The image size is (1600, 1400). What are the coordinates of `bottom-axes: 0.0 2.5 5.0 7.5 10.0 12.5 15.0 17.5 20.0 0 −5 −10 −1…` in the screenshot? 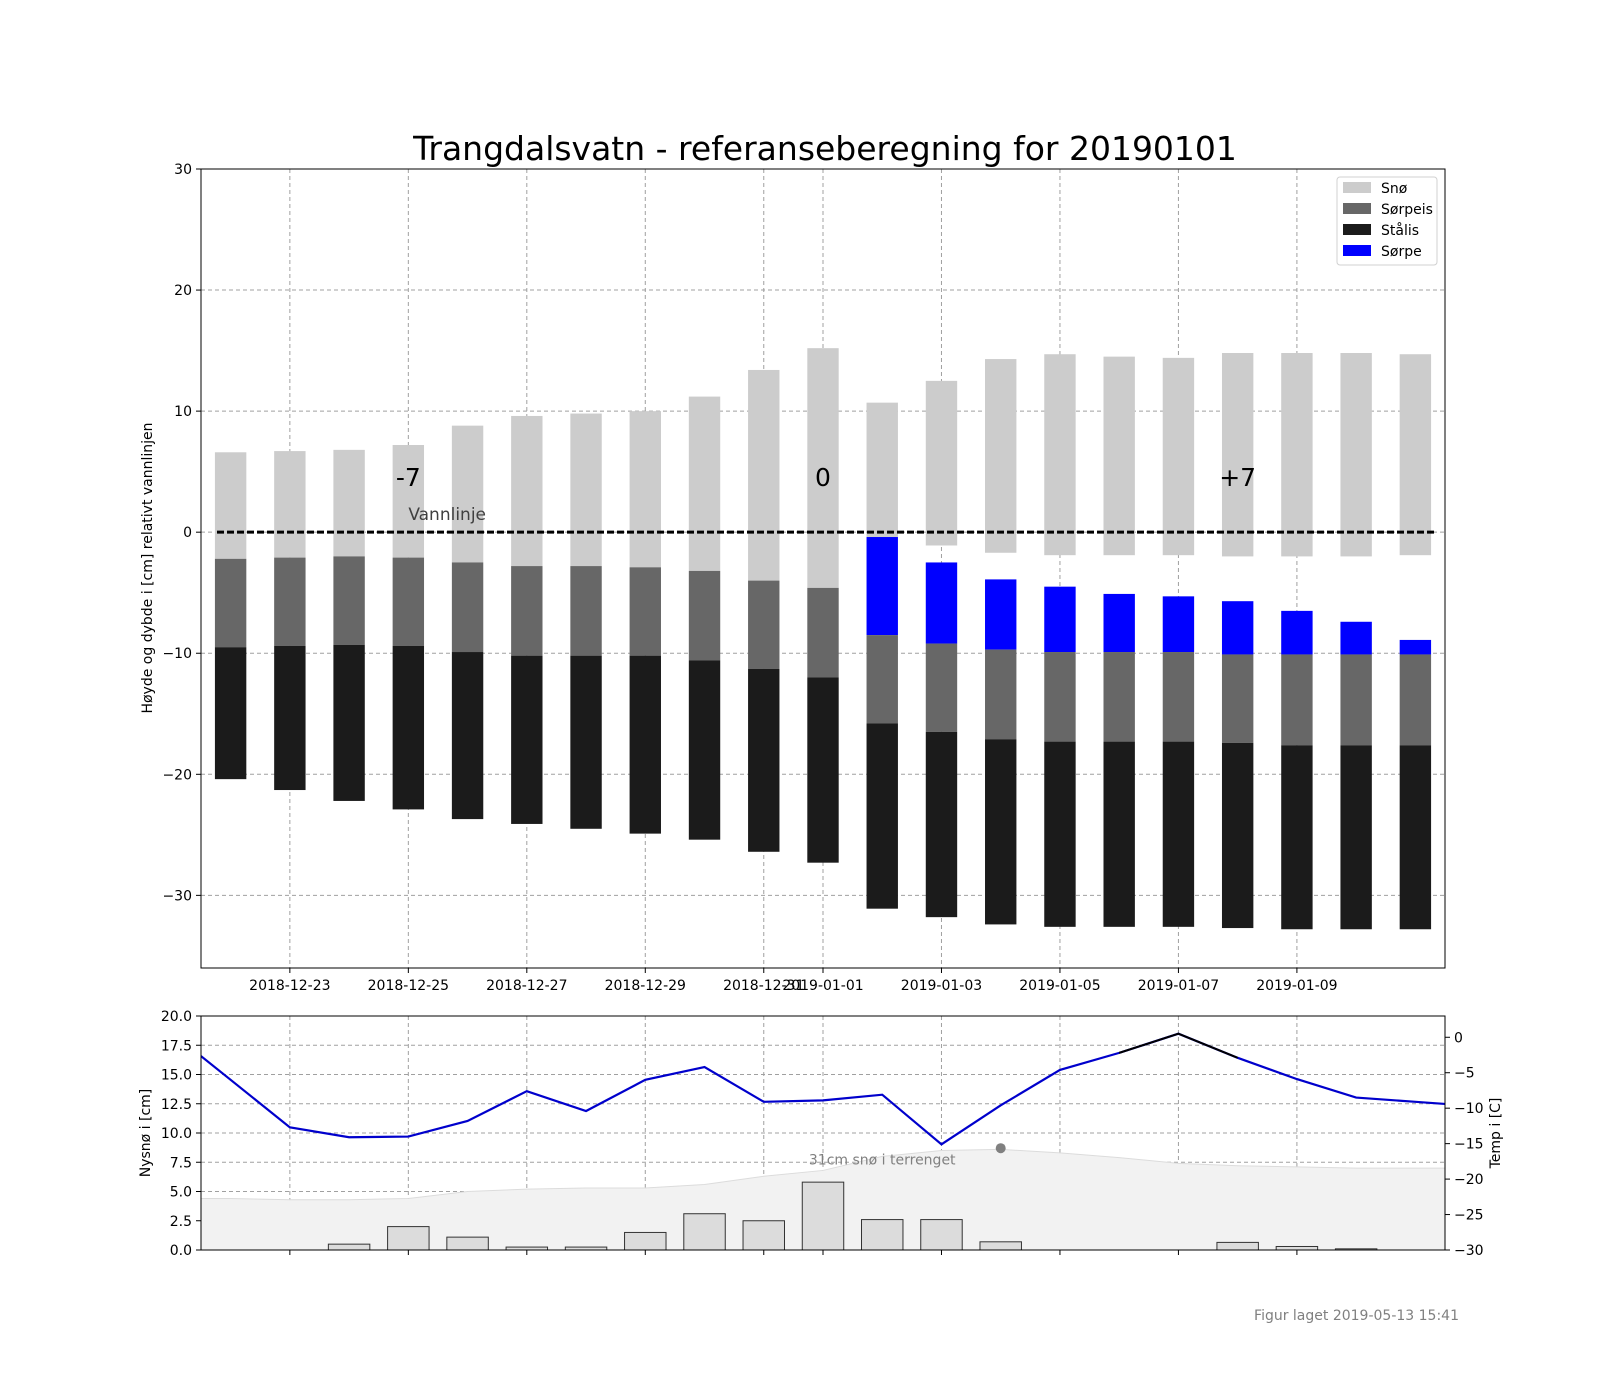 It's located at (822, 1134).